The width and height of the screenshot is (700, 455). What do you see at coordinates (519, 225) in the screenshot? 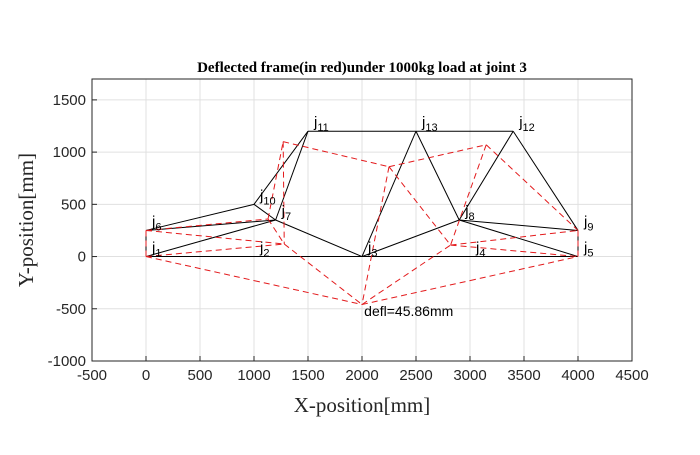
I see `member-j8-j9` at bounding box center [519, 225].